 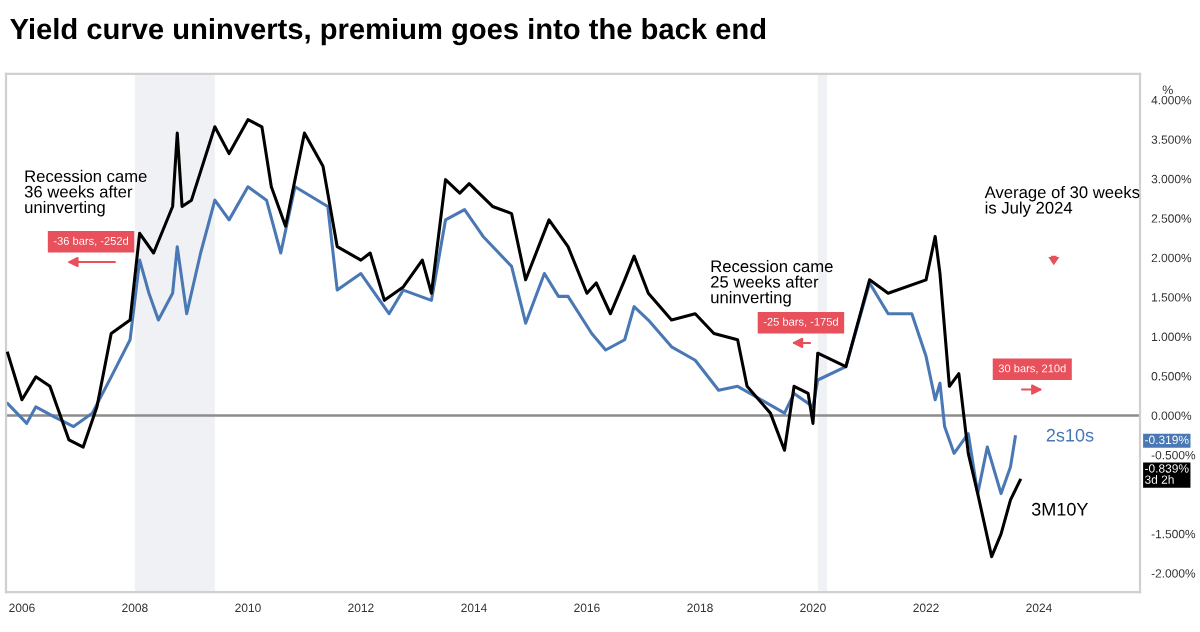 I want to click on chart-title: Yield curve uninverts, premium goes into the back end, so click(x=388, y=31).